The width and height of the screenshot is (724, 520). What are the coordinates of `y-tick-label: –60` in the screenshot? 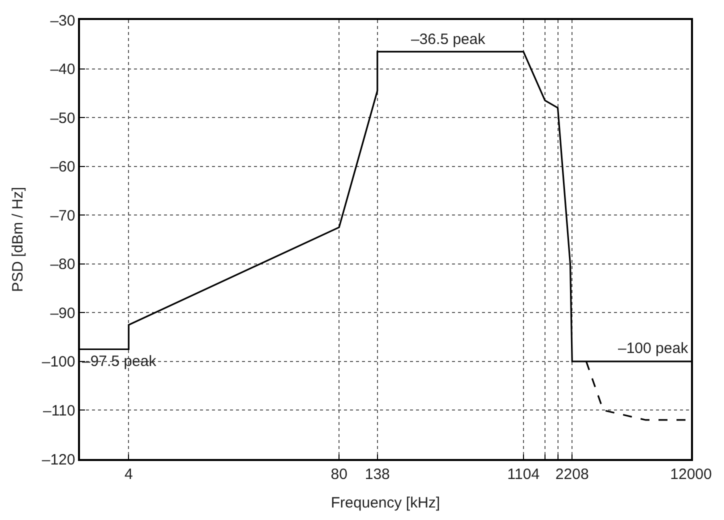 It's located at (63, 167).